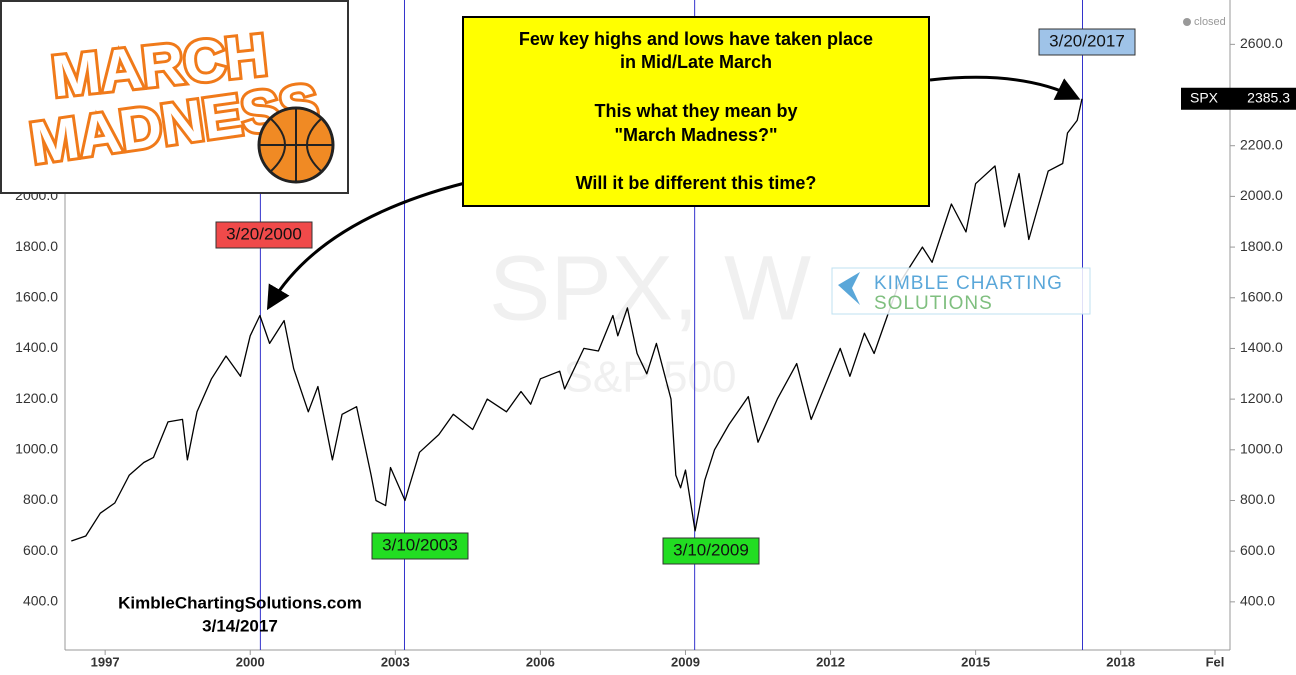 The width and height of the screenshot is (1296, 675). I want to click on callout-text: "March Madness?", so click(695, 135).